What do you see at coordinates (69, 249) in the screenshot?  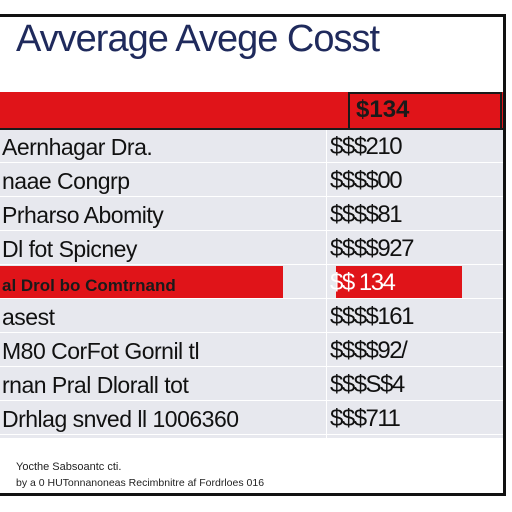 I see `row-label: Dl fot Spicney` at bounding box center [69, 249].